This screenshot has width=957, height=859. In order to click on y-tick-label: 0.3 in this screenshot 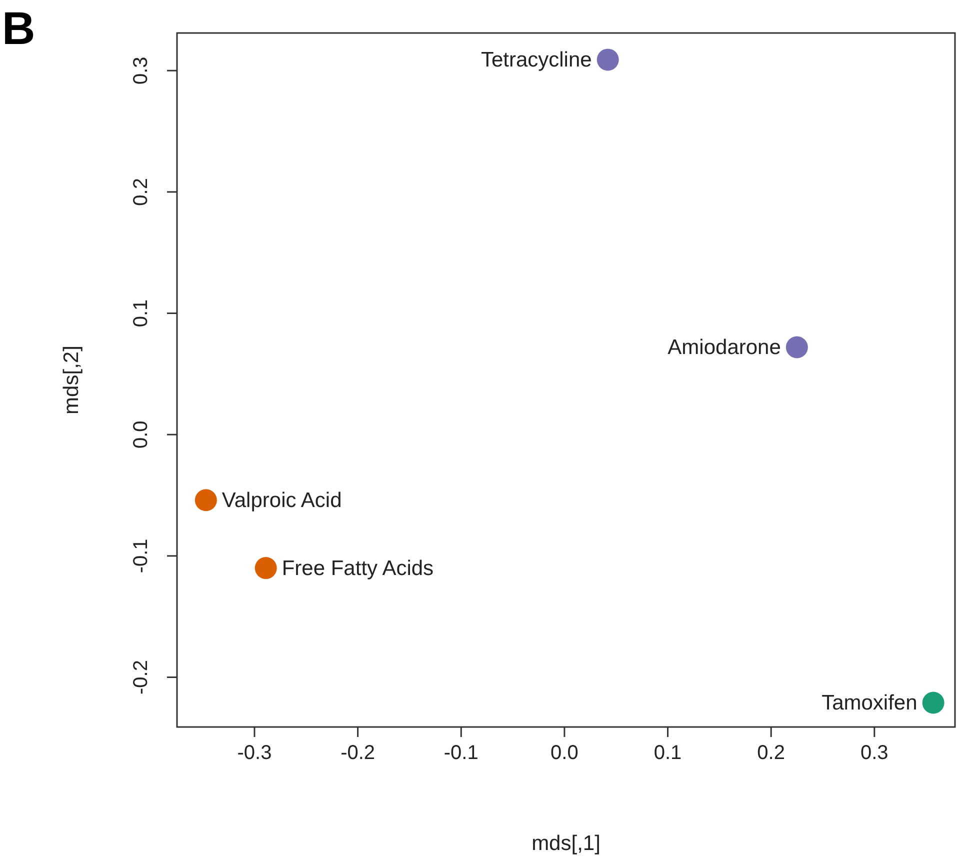, I will do `click(141, 70)`.